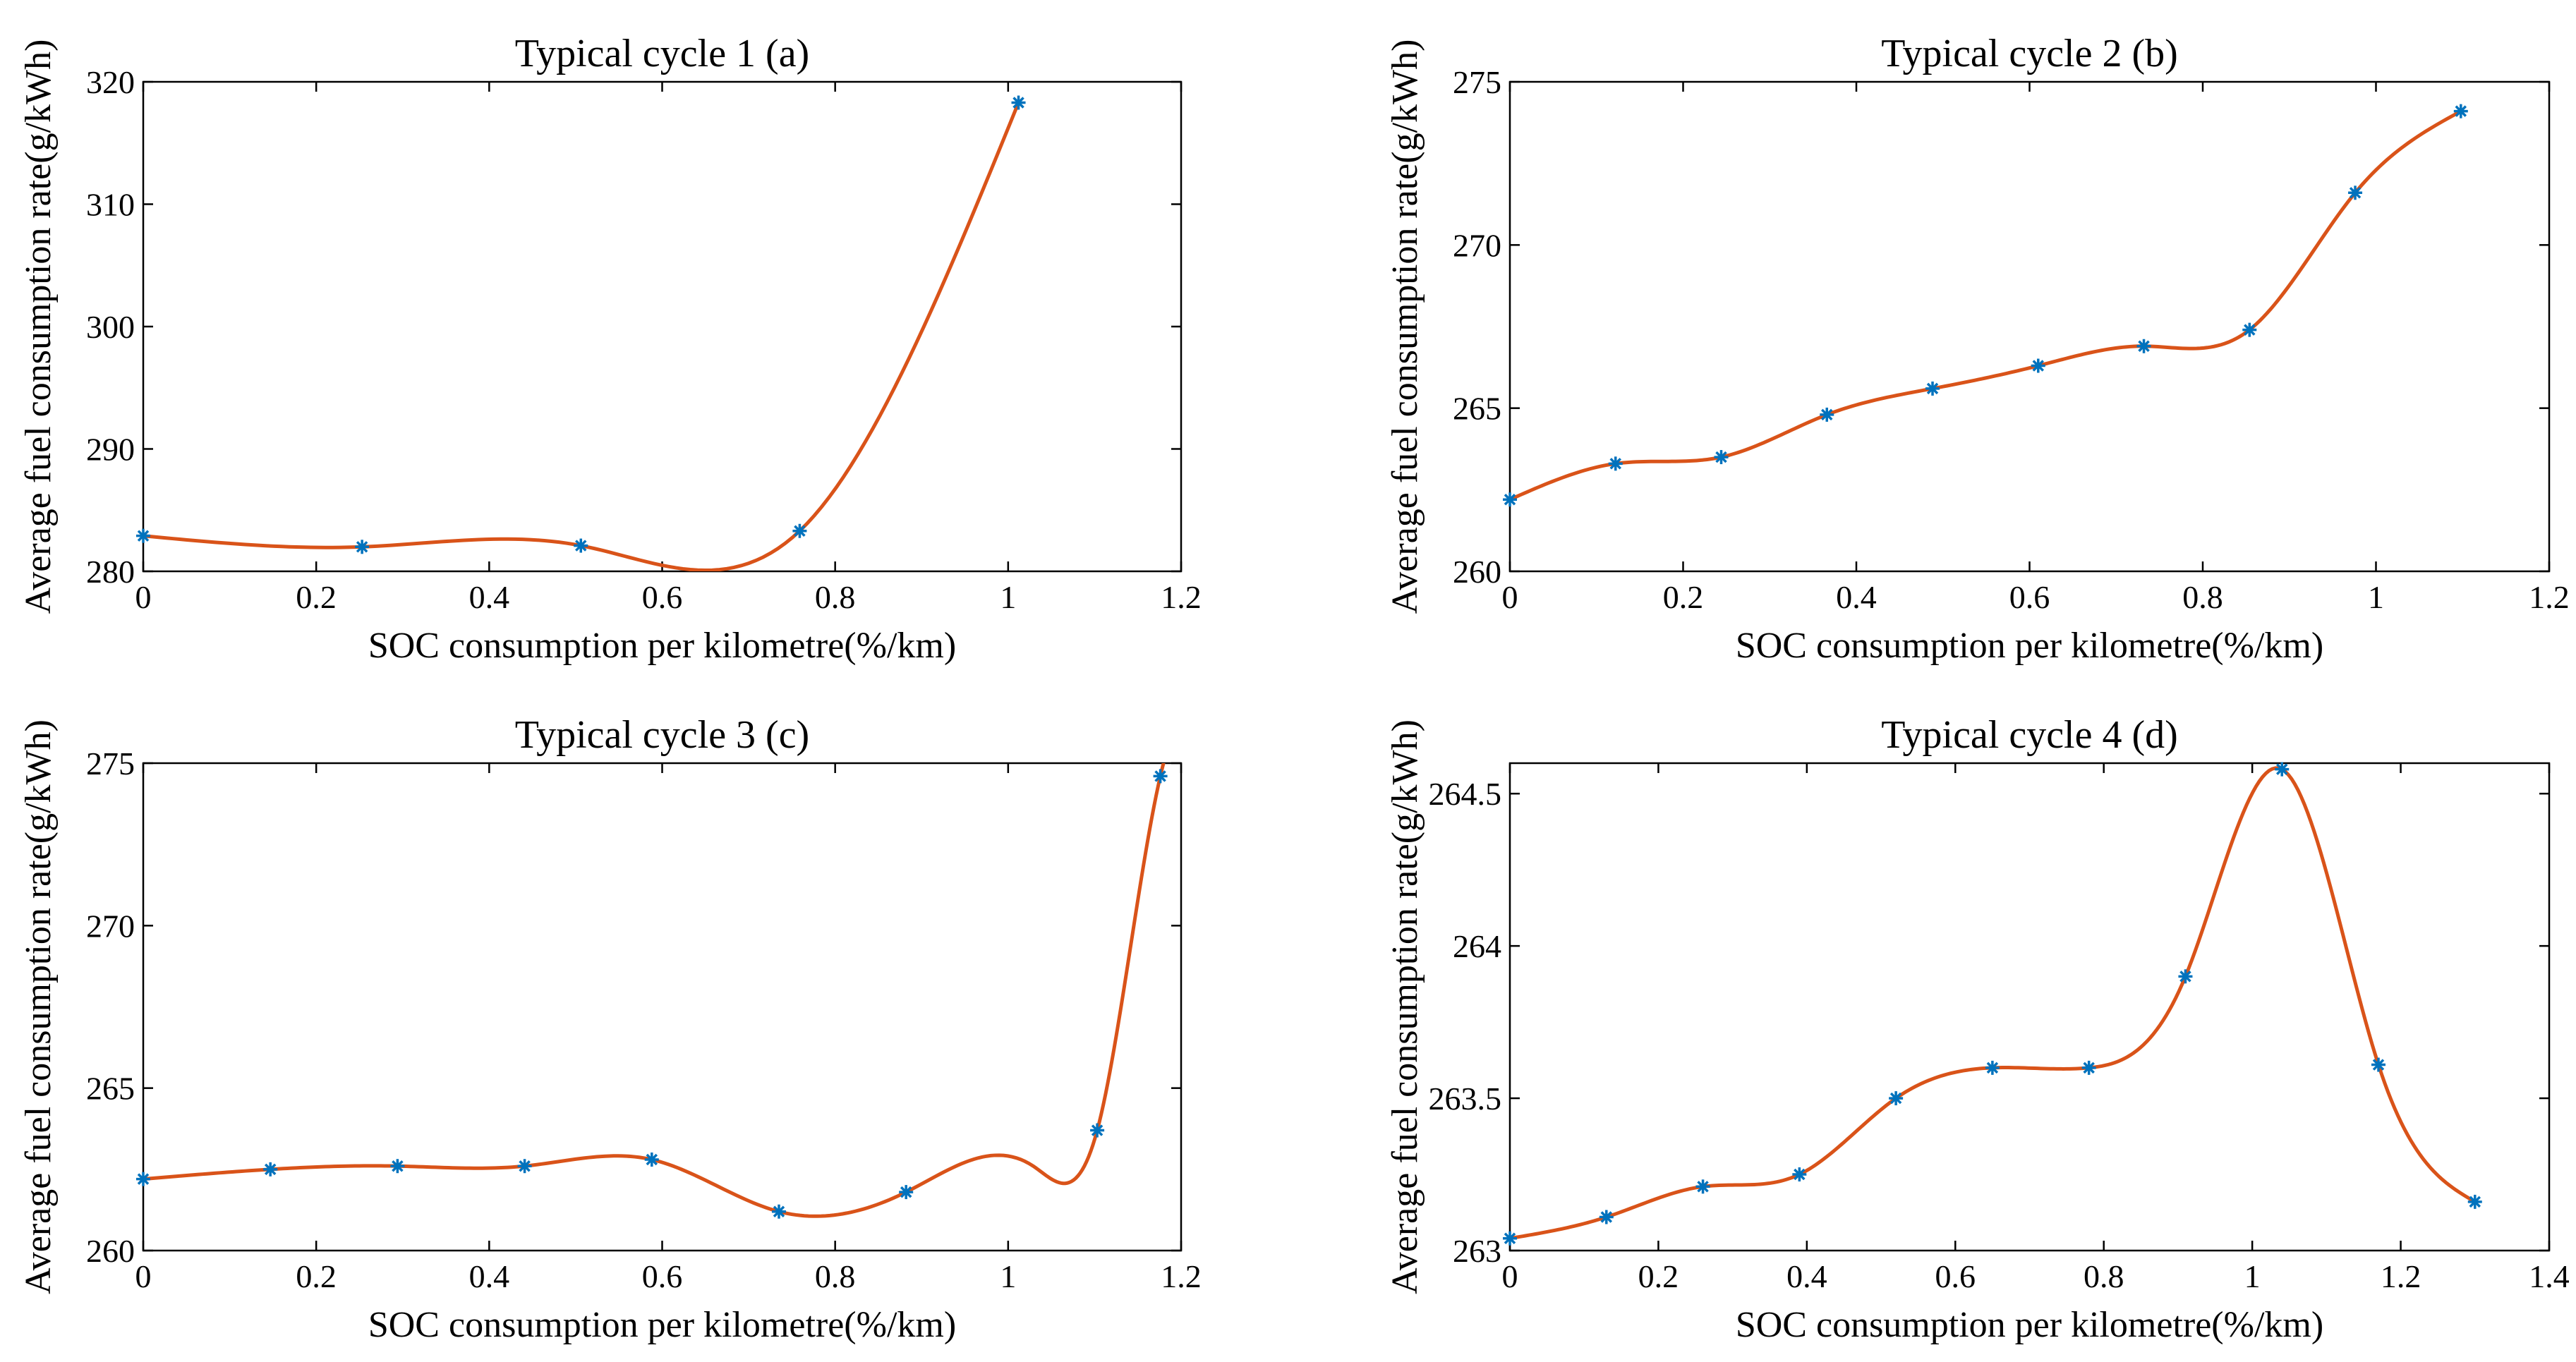 The width and height of the screenshot is (2576, 1362). What do you see at coordinates (111, 450) in the screenshot?
I see `y-tick-label: 290` at bounding box center [111, 450].